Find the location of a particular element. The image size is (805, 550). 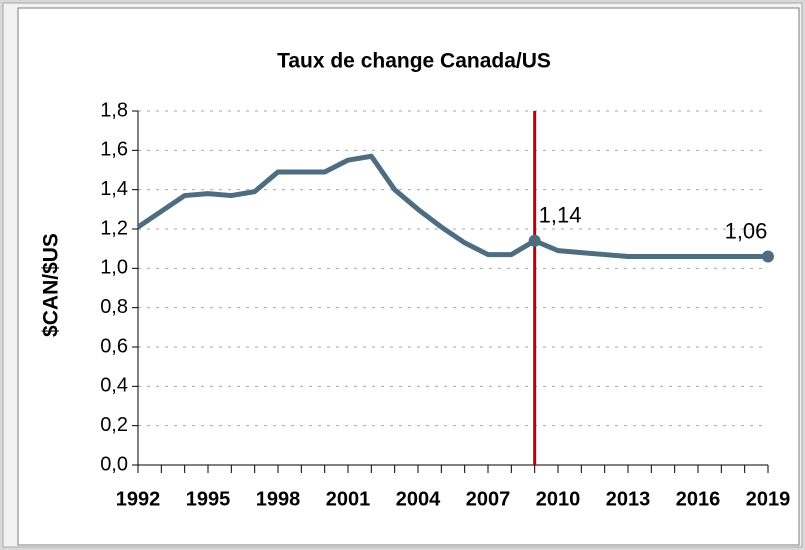

chart-title: Taux de change Canada/US is located at coordinates (414, 61).